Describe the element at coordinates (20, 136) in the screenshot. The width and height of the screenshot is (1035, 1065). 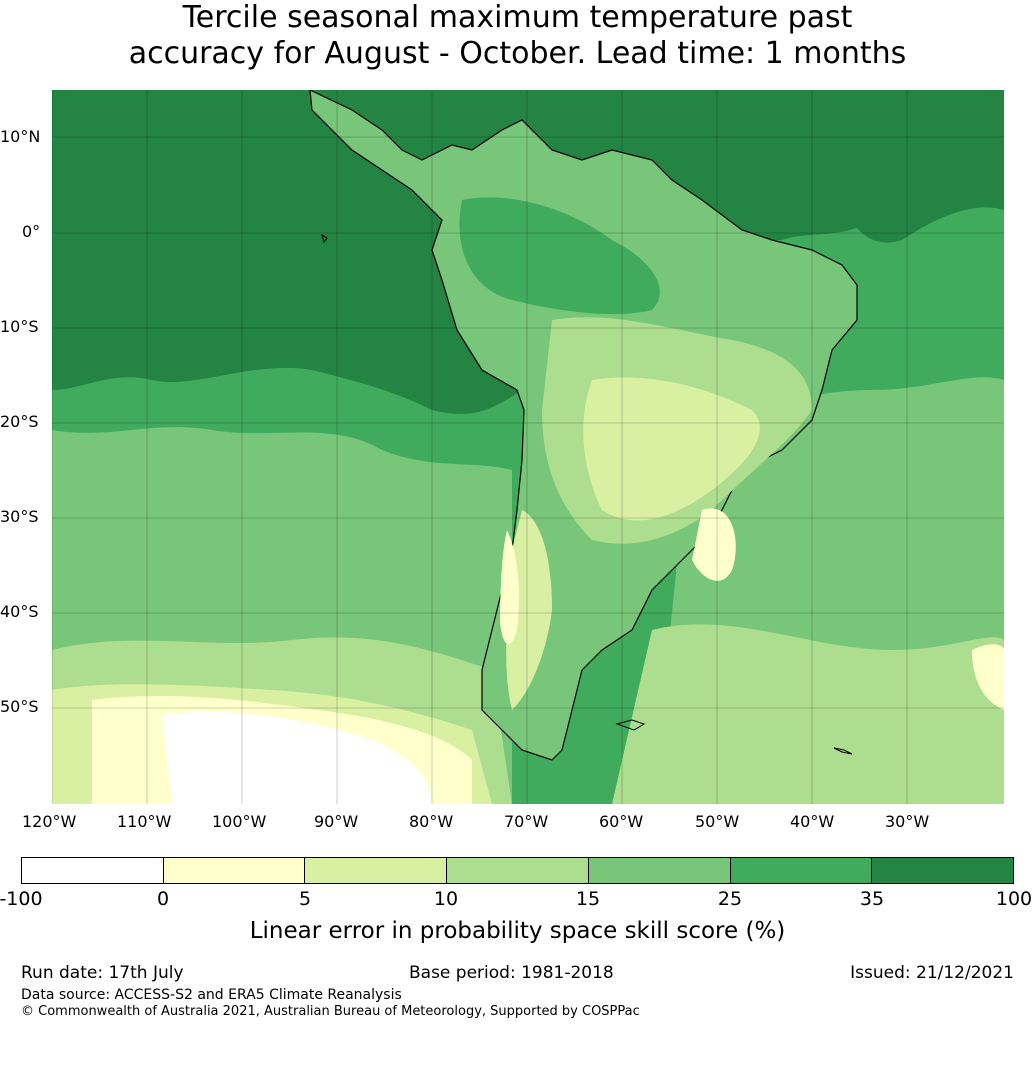
I see `lat-label-10n: 10°N` at that location.